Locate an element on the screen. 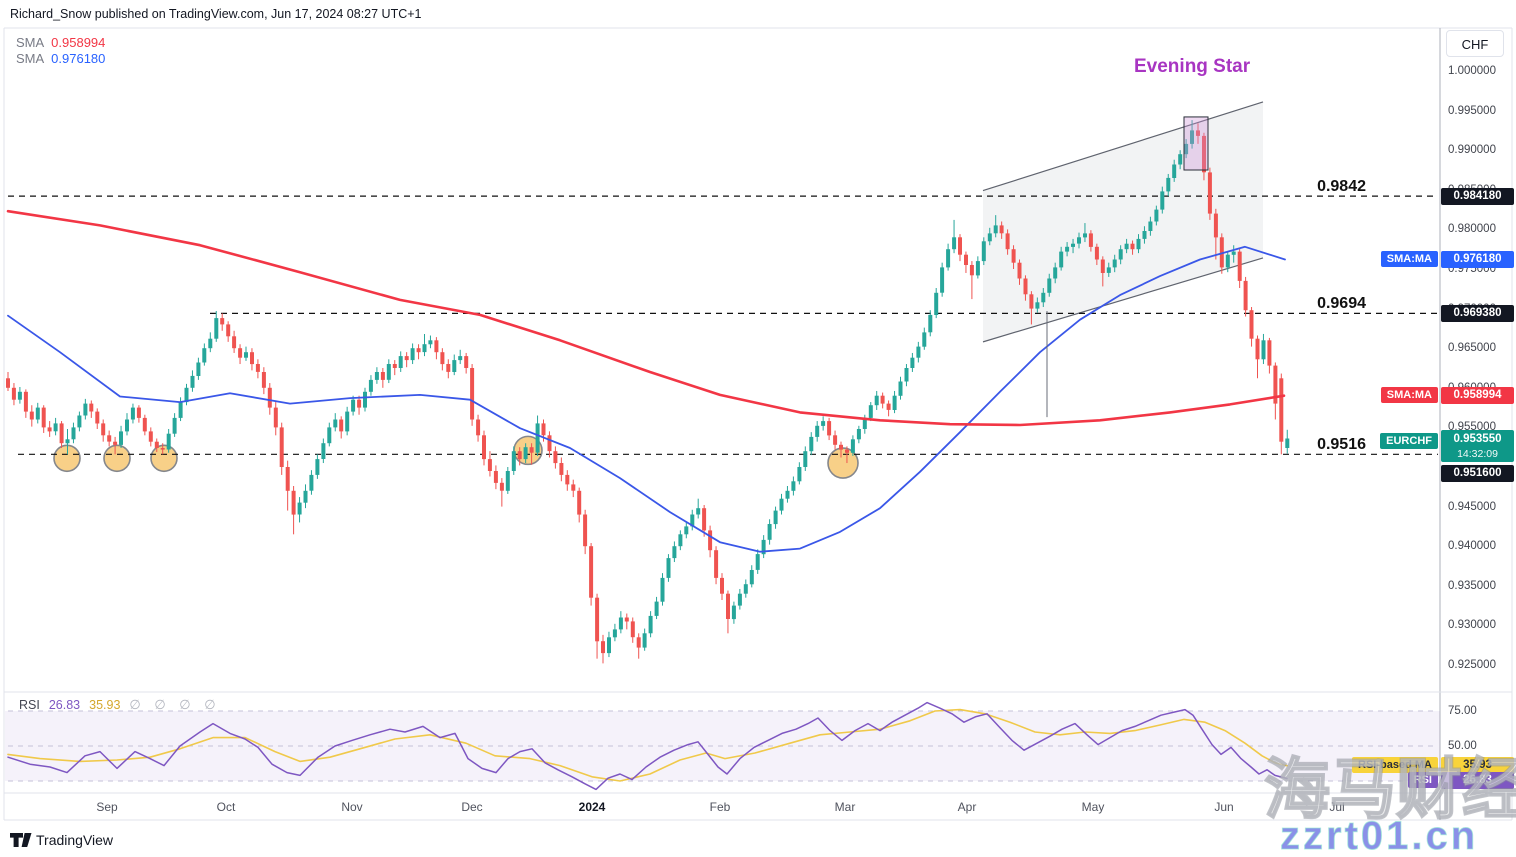  time-axis-label: May is located at coordinates (1093, 807).